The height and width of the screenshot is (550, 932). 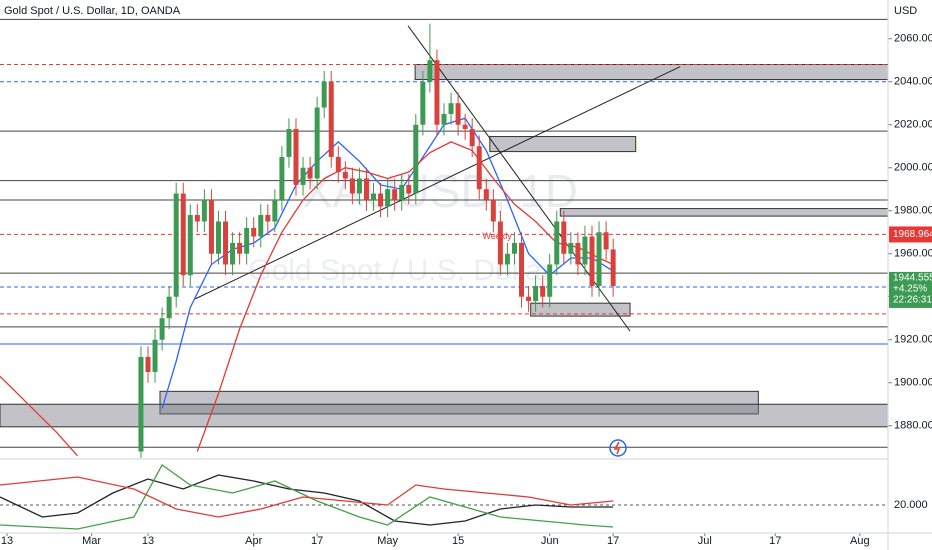 I want to click on y-tick-label: 1920.000, so click(x=913, y=340).